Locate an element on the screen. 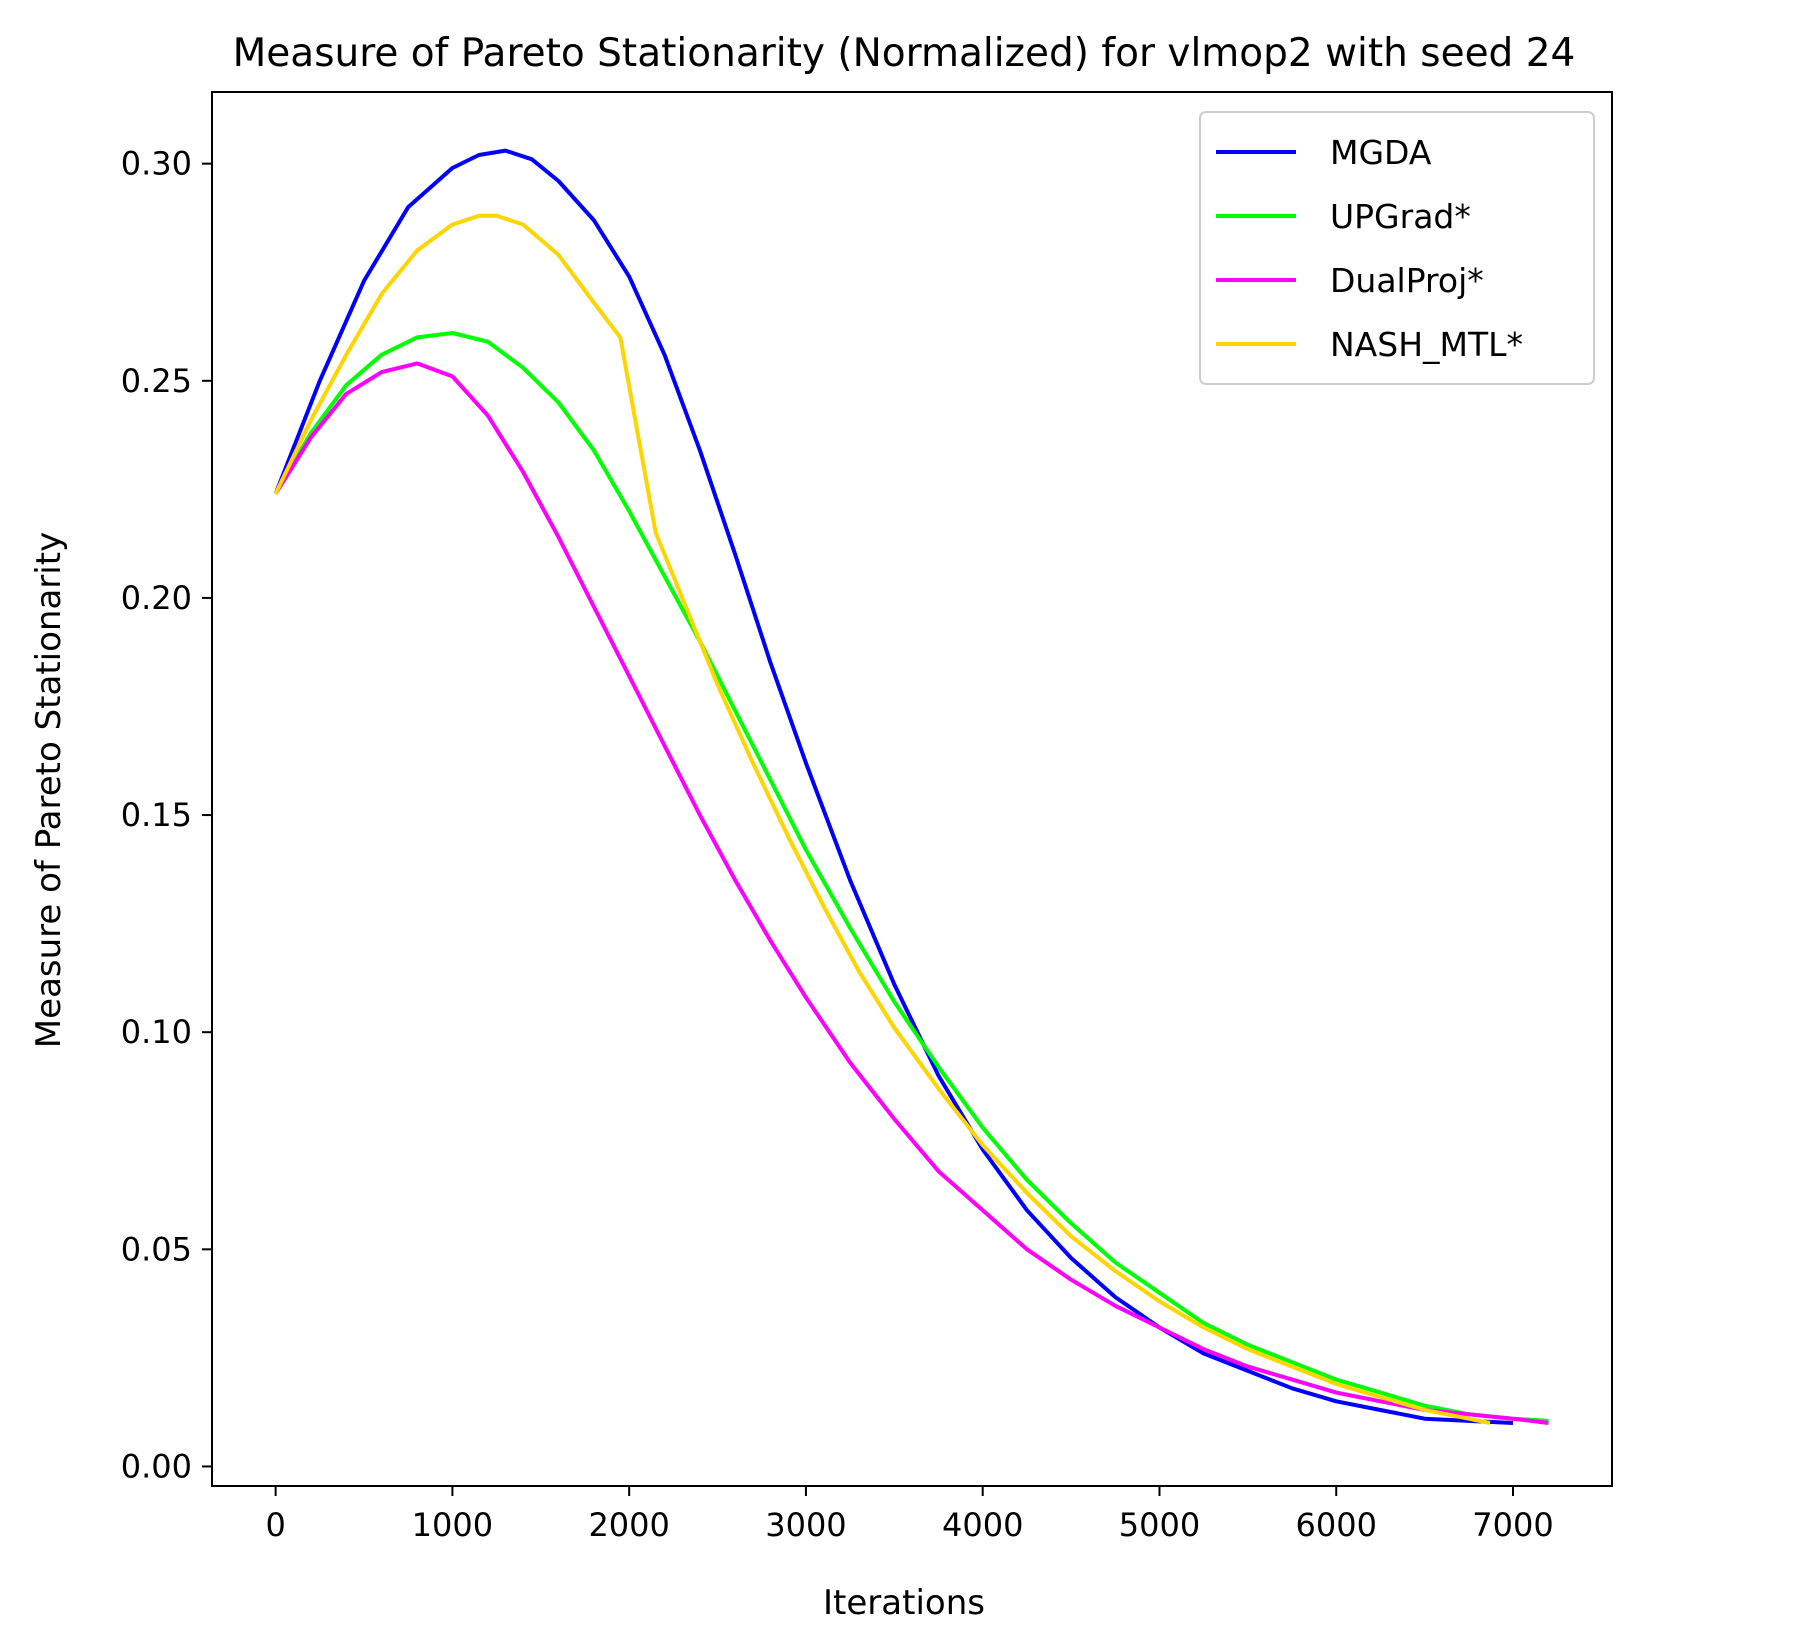 The height and width of the screenshot is (1643, 1799). y-tick-label: 0.15 is located at coordinates (156, 815).